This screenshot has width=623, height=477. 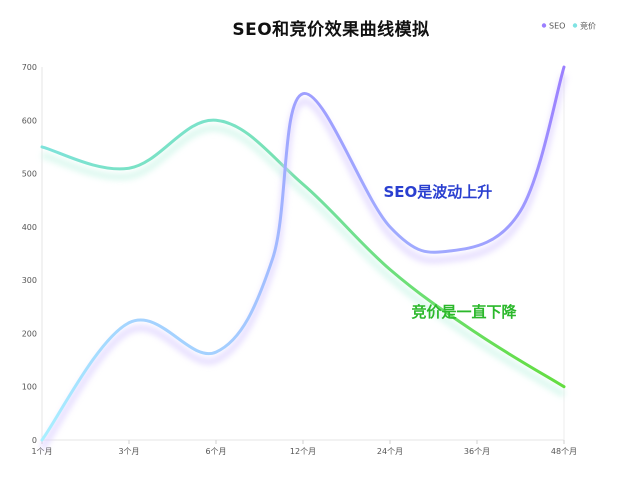 What do you see at coordinates (477, 451) in the screenshot?
I see `x-tick-label: 36个月` at bounding box center [477, 451].